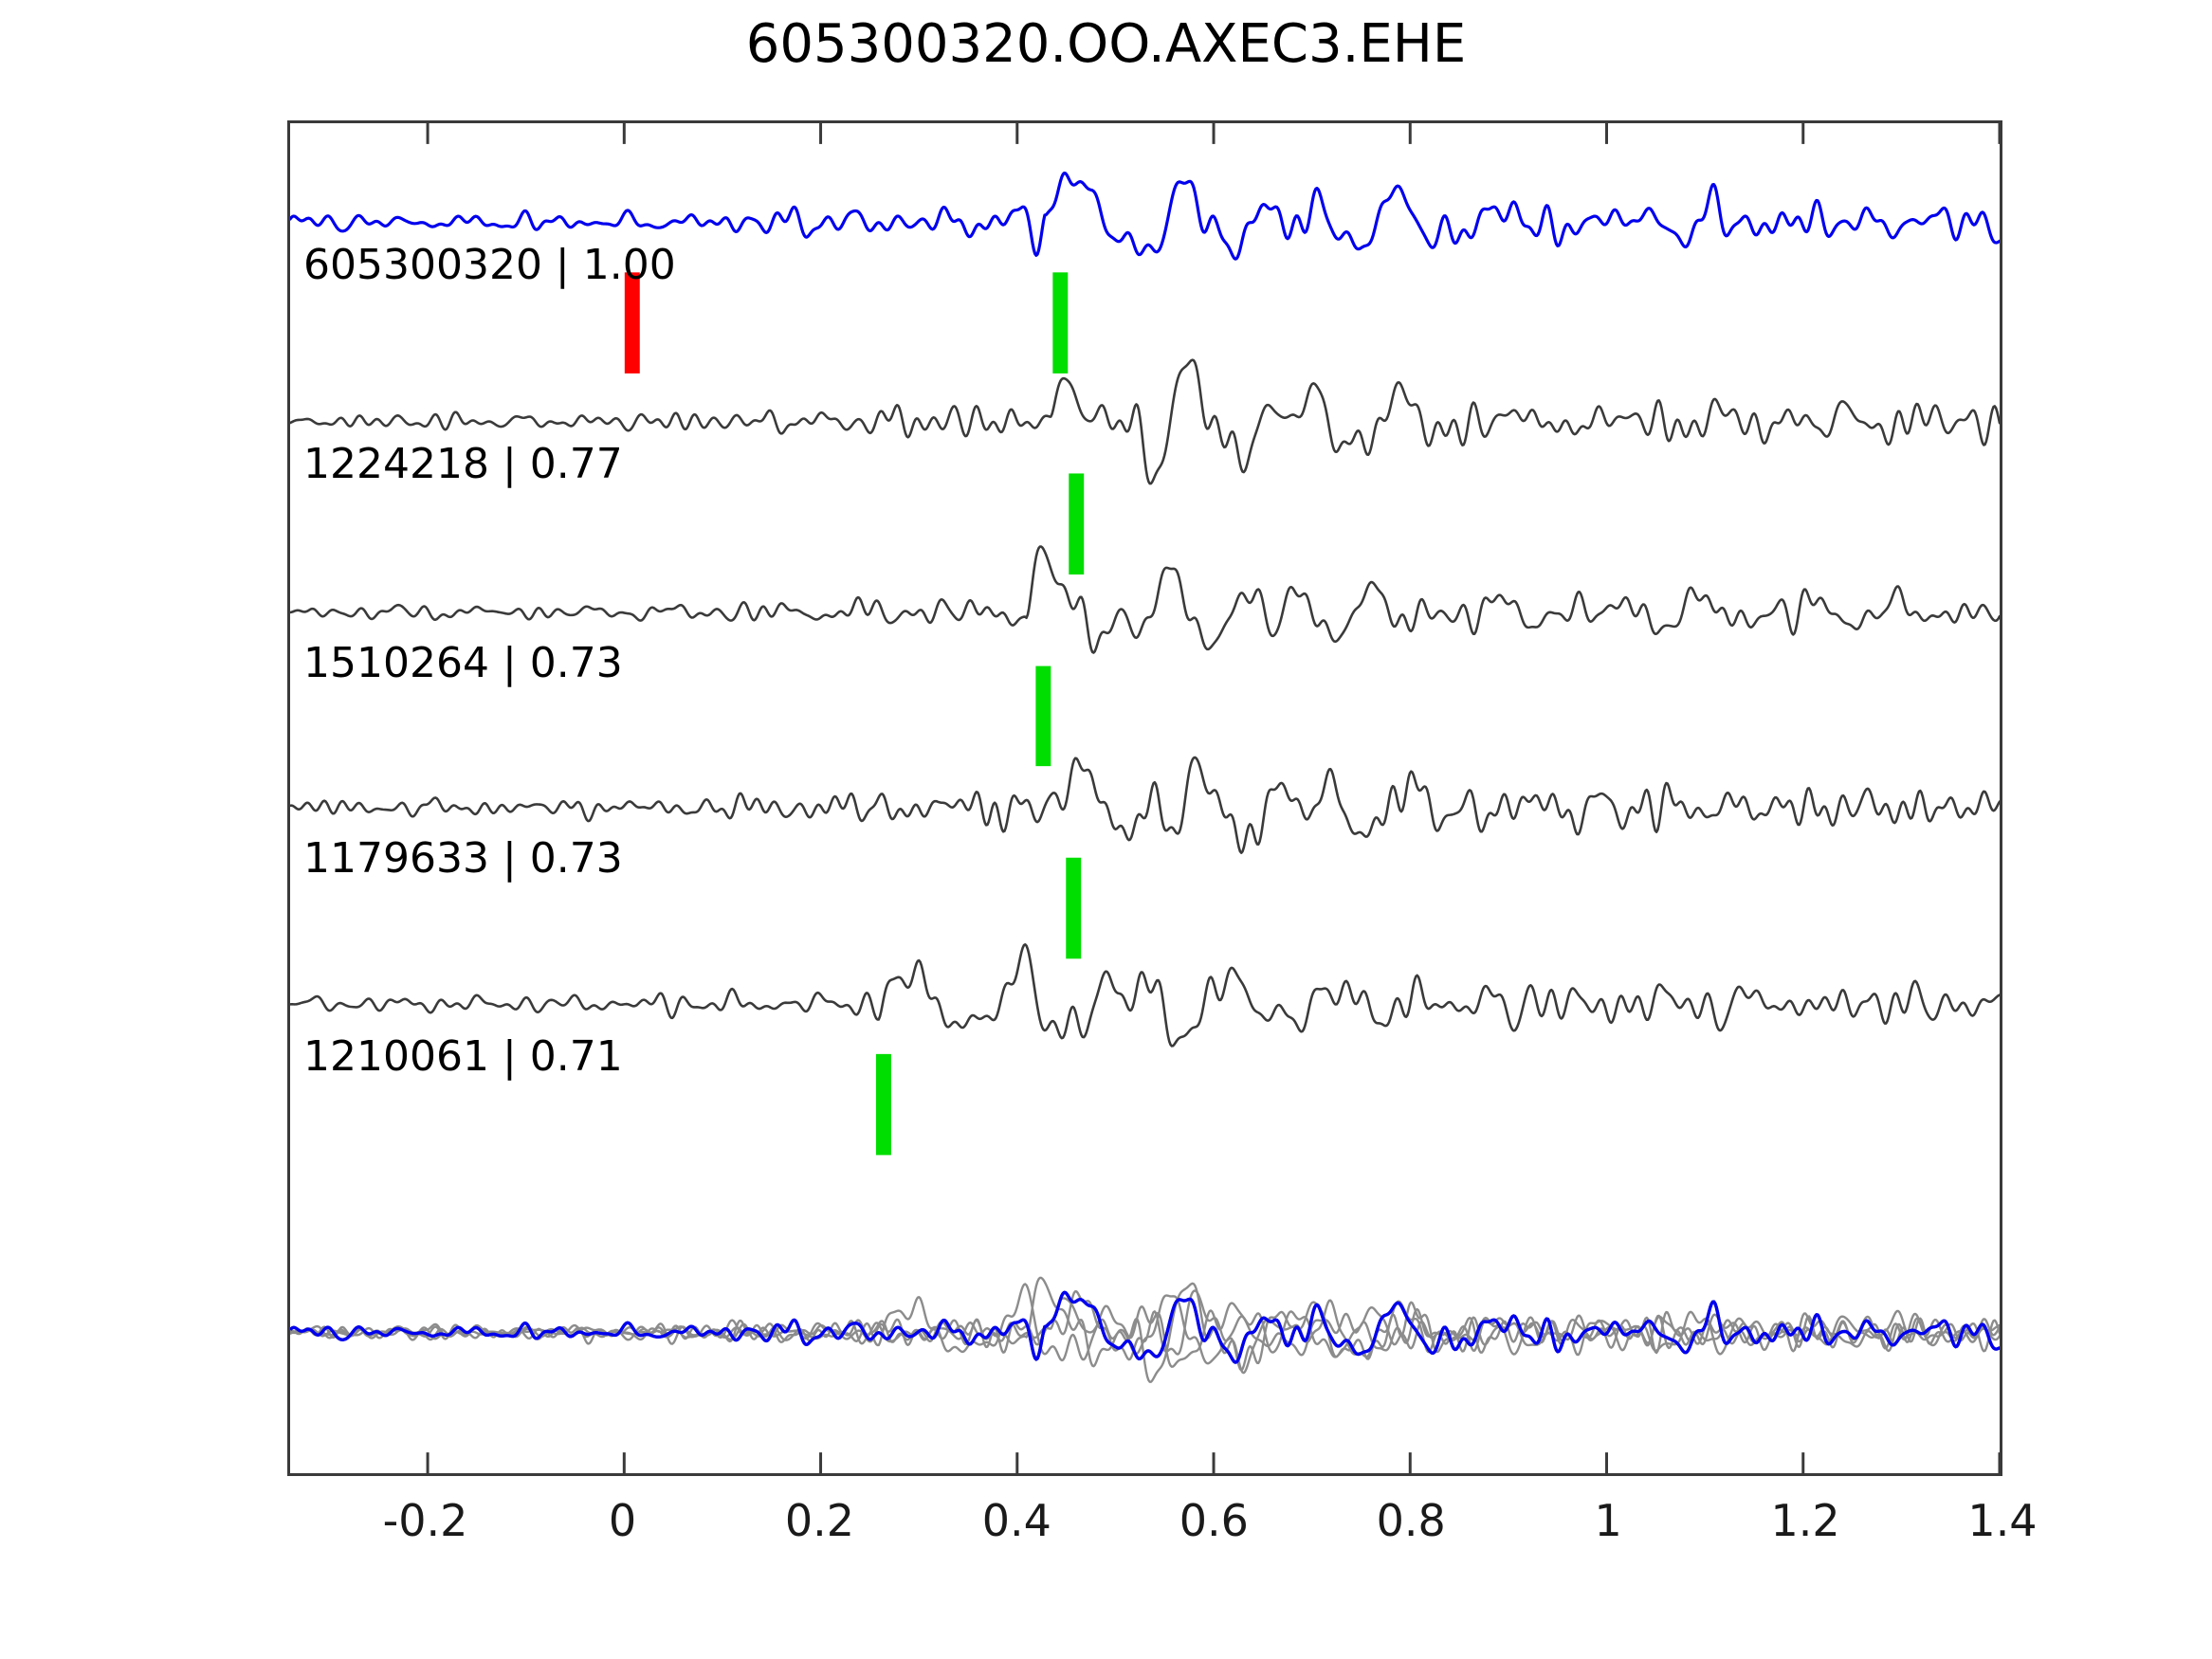 The image size is (2212, 1659). What do you see at coordinates (1106, 44) in the screenshot?
I see `page-title: 605300320.OO.AXEC3.EHE` at bounding box center [1106, 44].